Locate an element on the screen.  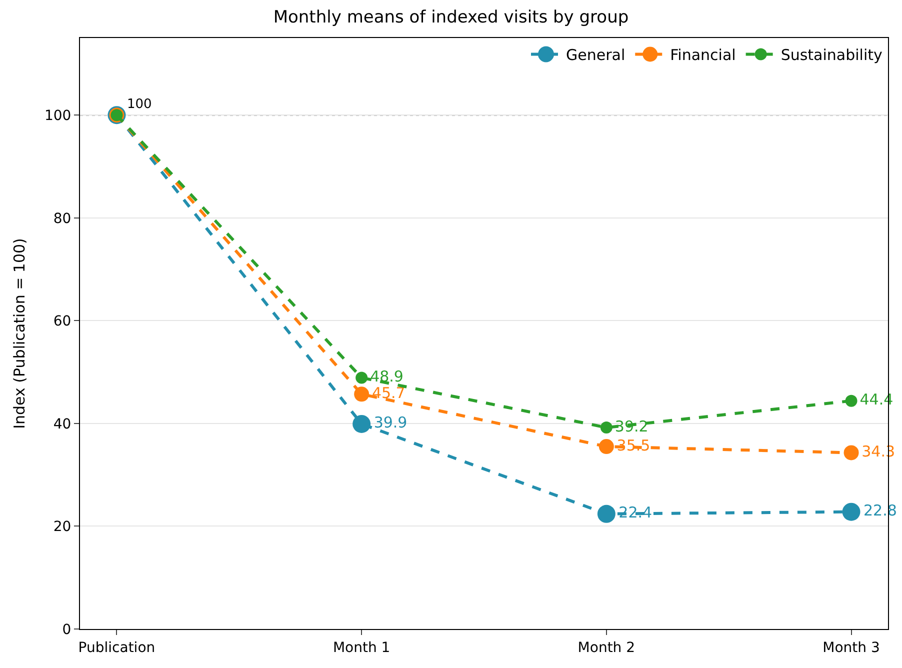
chart-title: Monthly means of indexed visits by group is located at coordinates (451, 18).